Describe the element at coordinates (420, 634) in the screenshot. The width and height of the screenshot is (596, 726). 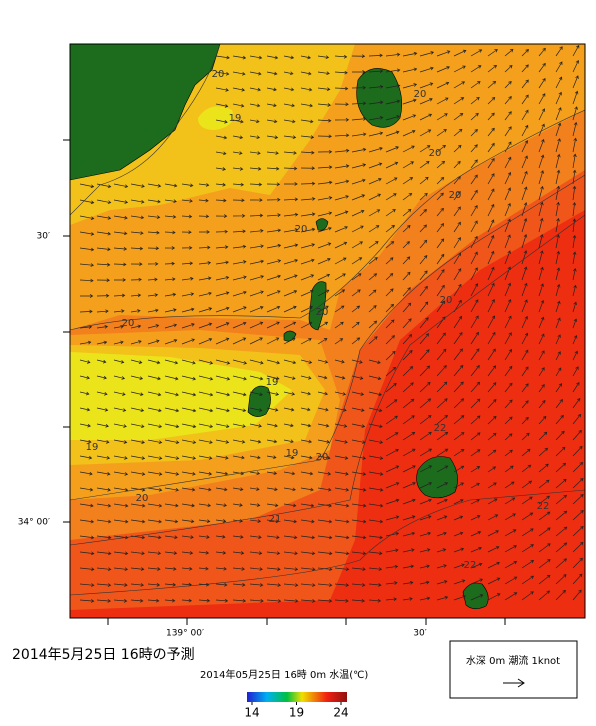
I see `lon-label: 30′` at that location.